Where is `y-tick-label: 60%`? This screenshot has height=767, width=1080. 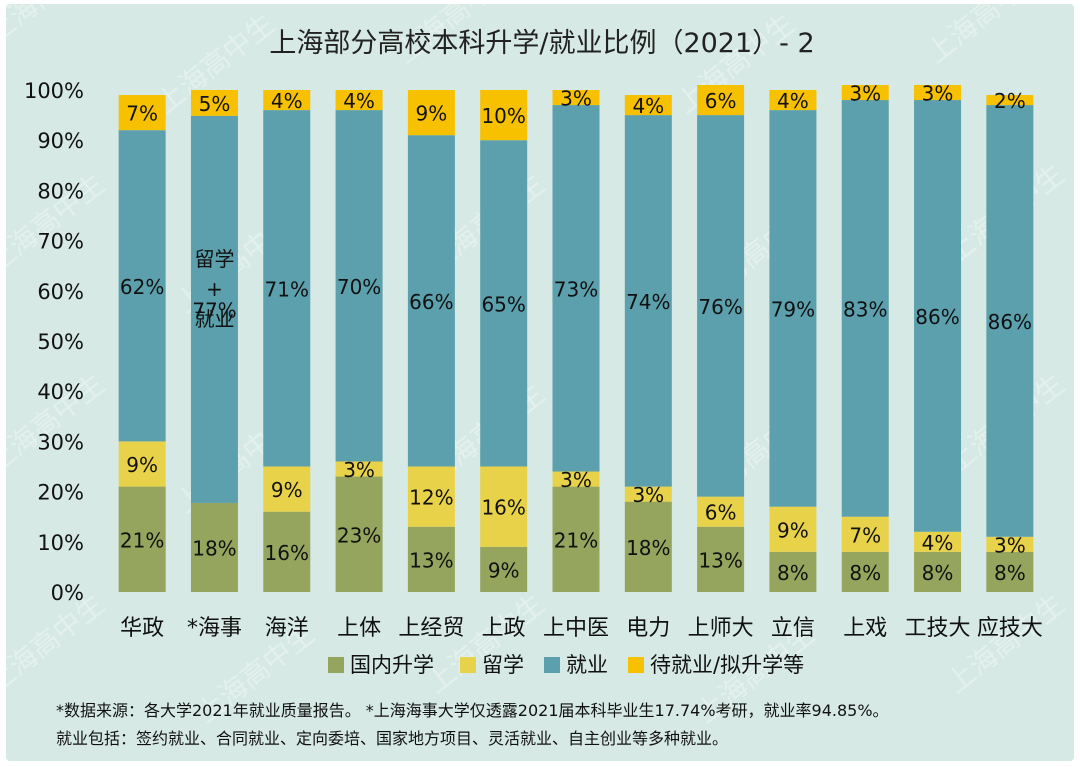
y-tick-label: 60% is located at coordinates (60, 292).